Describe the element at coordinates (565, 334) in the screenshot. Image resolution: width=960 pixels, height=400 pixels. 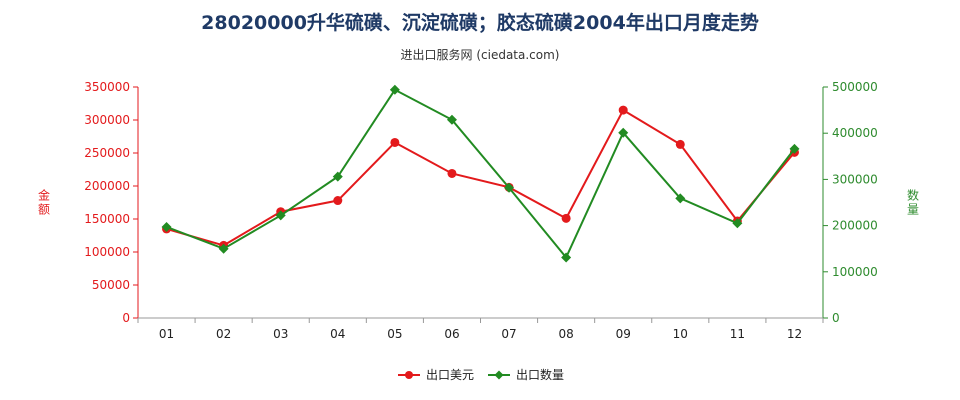
I see `x-tick-label: 08` at that location.